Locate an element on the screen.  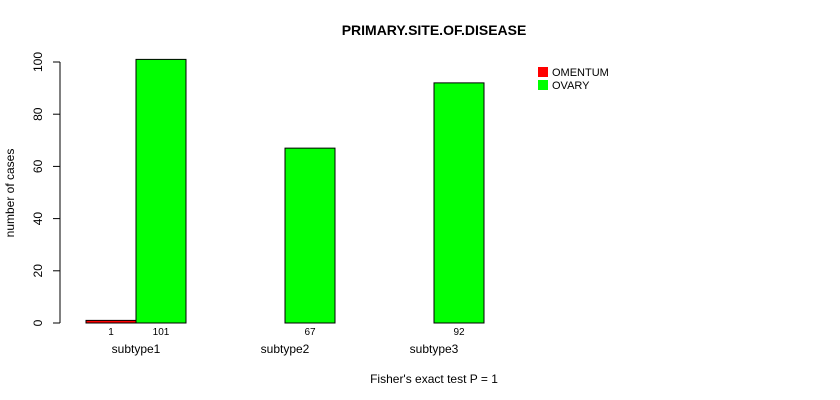
x-category-label: subtype3 is located at coordinates (434, 349).